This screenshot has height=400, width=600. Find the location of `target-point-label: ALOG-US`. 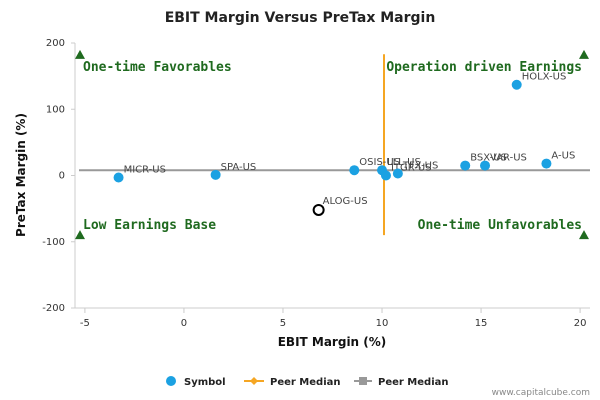

target-point-label: ALOG-US is located at coordinates (345, 201).